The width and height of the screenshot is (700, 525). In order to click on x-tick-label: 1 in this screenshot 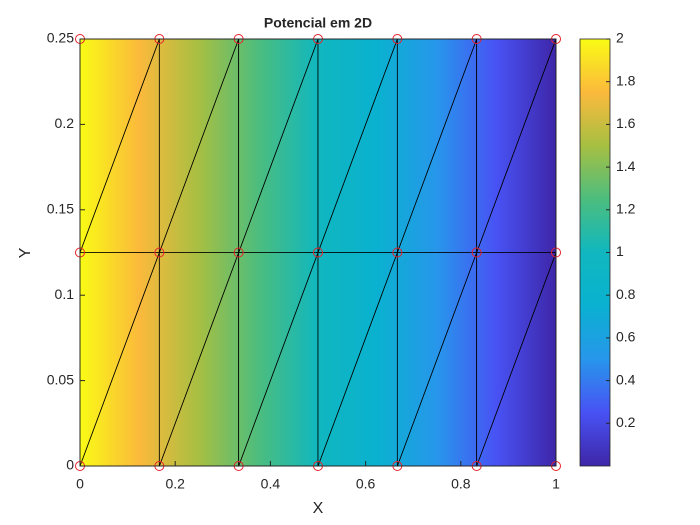, I will do `click(556, 484)`.